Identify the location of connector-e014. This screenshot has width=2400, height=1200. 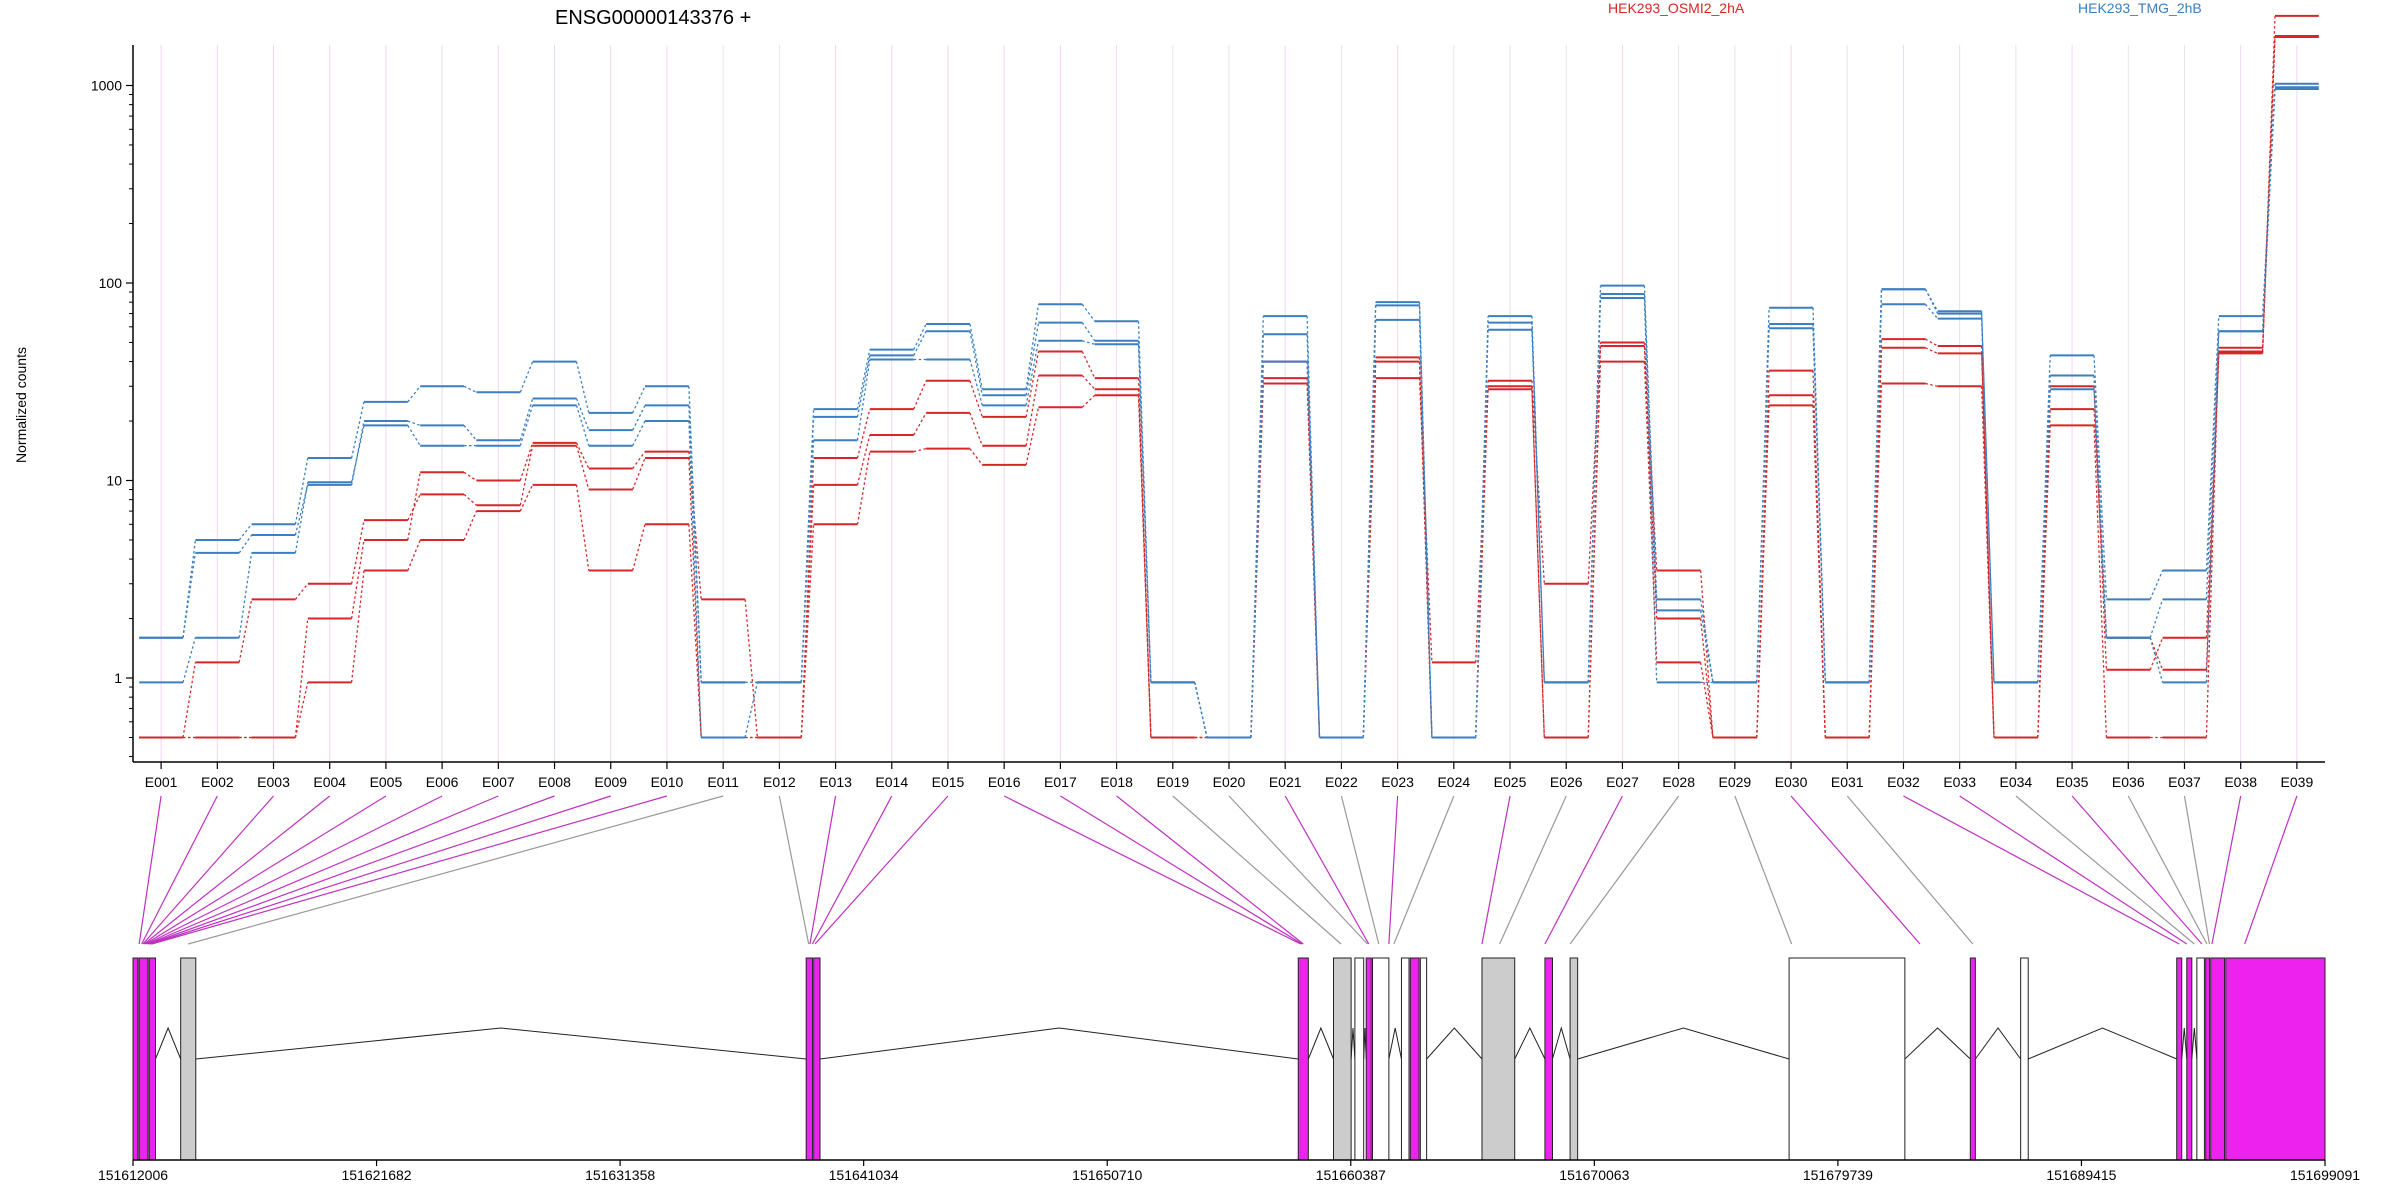
(852, 870).